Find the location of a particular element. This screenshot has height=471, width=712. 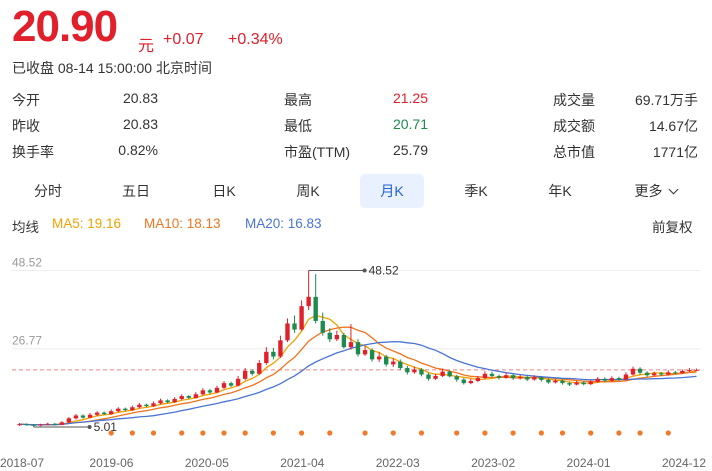

price-unit: 元 is located at coordinates (146, 46).